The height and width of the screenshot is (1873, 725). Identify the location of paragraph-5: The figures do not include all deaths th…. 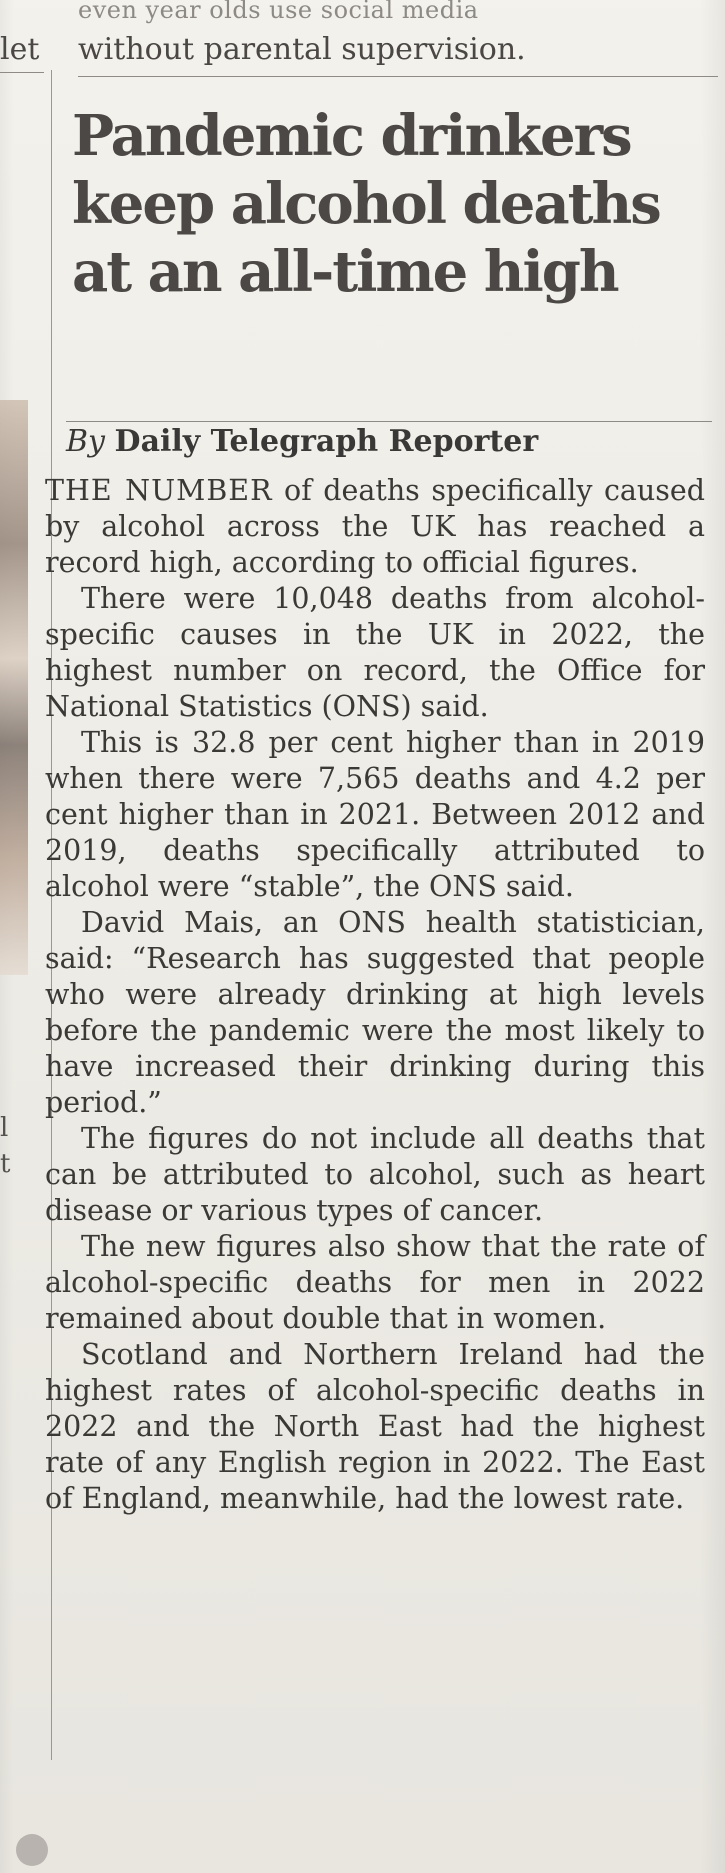
(375, 1174).